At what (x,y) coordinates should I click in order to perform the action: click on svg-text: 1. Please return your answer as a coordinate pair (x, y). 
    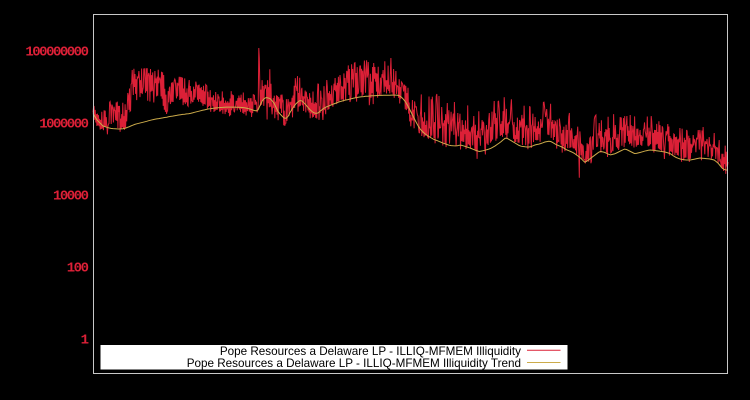
    Looking at the image, I should click on (85, 341).